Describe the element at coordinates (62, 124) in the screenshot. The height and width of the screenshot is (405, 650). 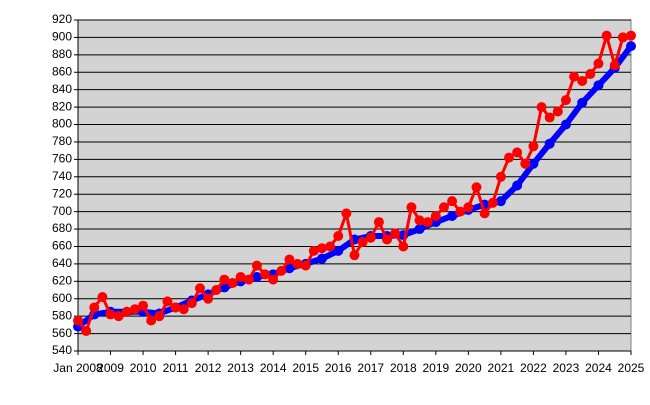
I see `y-tick-label: 800` at that location.